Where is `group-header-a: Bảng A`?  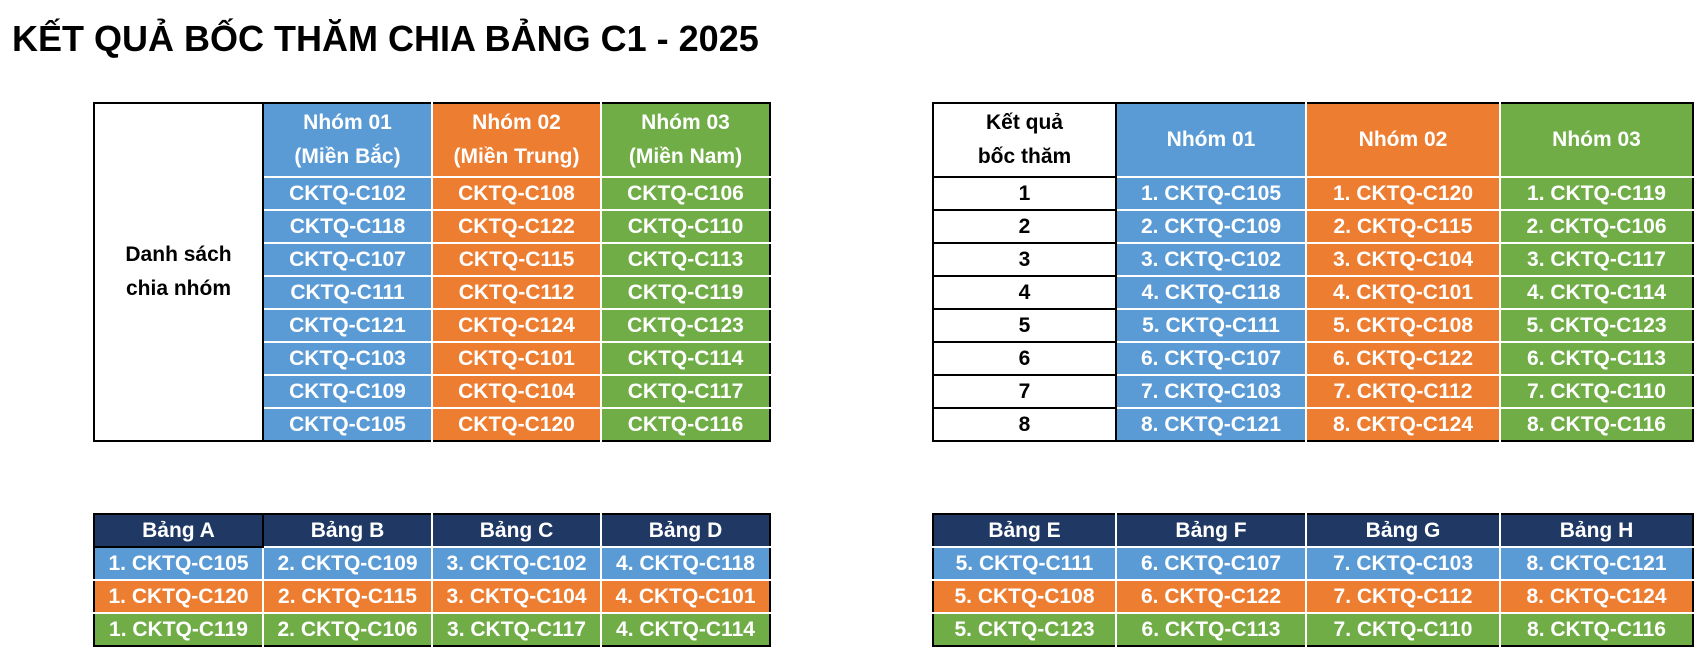 group-header-a: Bảng A is located at coordinates (178, 530).